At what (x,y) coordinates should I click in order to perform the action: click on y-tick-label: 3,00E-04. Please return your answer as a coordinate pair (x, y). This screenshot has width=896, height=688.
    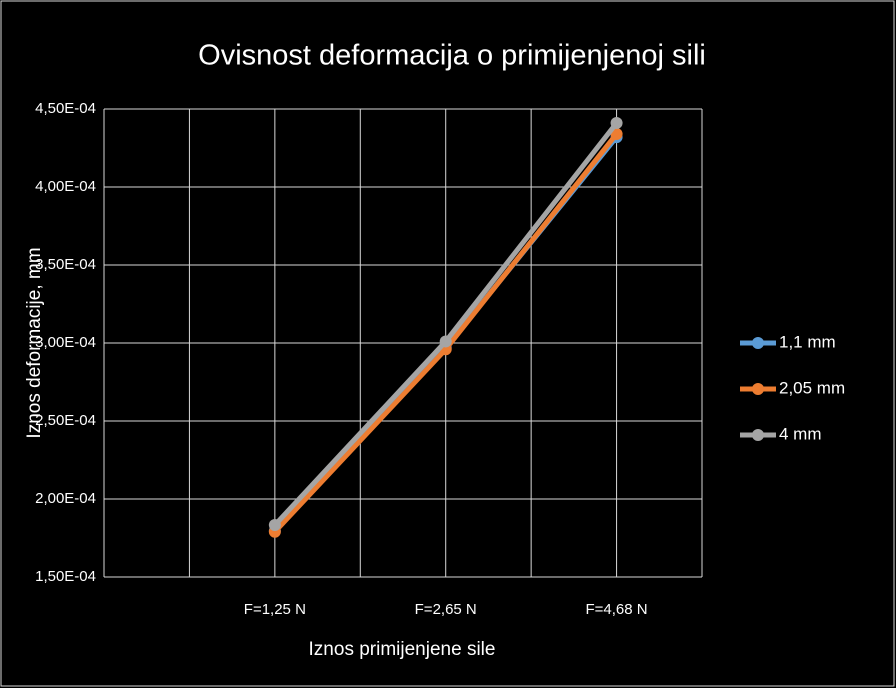
    Looking at the image, I should click on (65, 342).